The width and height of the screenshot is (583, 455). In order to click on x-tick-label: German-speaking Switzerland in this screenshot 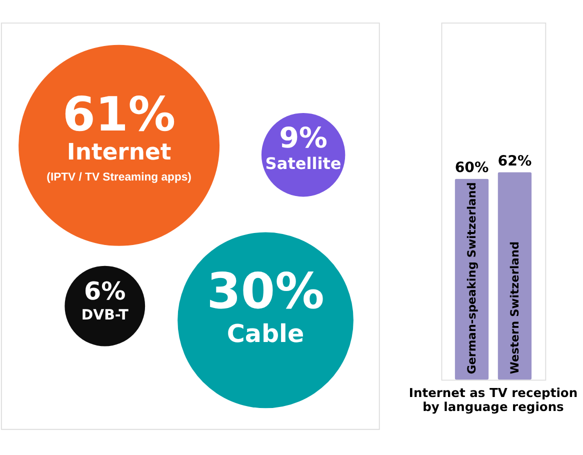, I will do `click(471, 278)`.